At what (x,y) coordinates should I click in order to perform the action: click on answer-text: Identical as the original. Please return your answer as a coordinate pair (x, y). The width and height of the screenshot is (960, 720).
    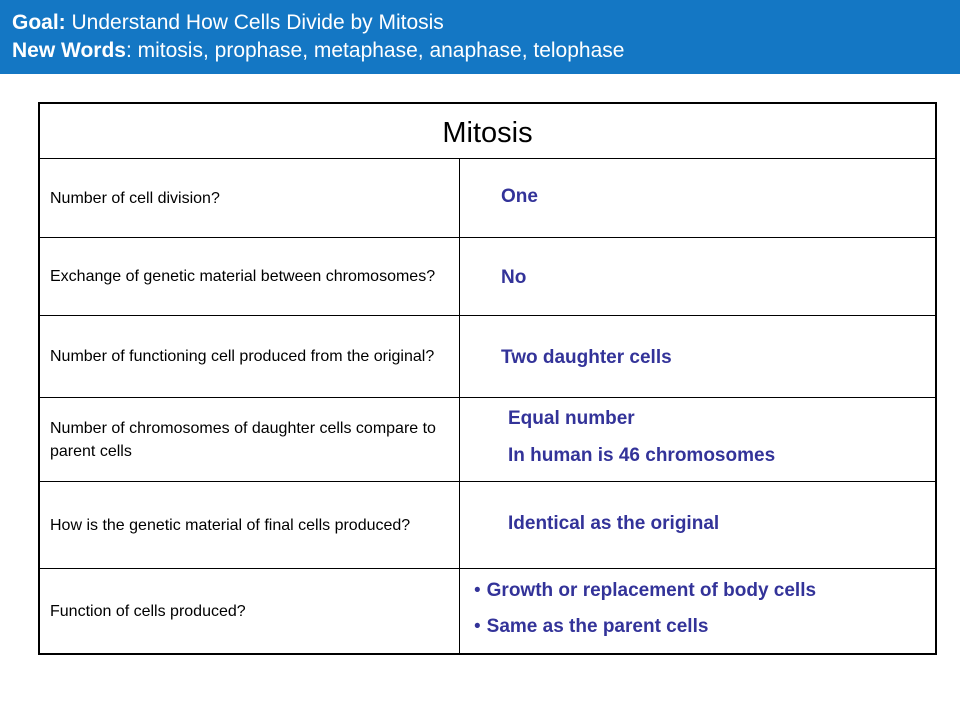
    Looking at the image, I should click on (614, 523).